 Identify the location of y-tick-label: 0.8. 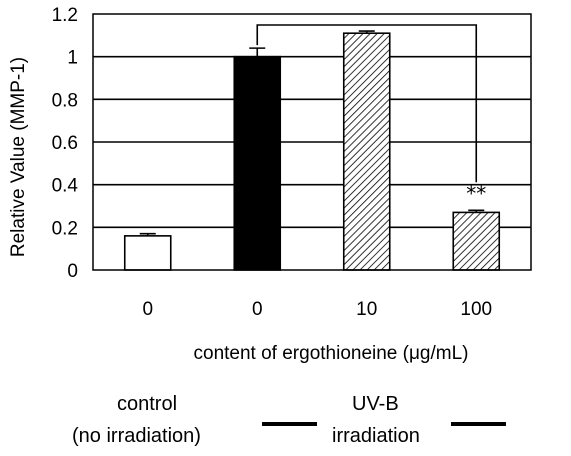
(65, 100).